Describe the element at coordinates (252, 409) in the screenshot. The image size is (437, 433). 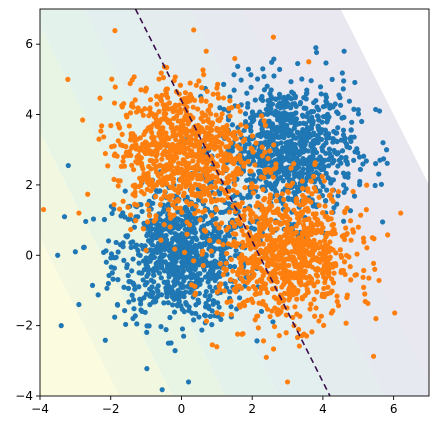
I see `x-tick-label: 2` at that location.